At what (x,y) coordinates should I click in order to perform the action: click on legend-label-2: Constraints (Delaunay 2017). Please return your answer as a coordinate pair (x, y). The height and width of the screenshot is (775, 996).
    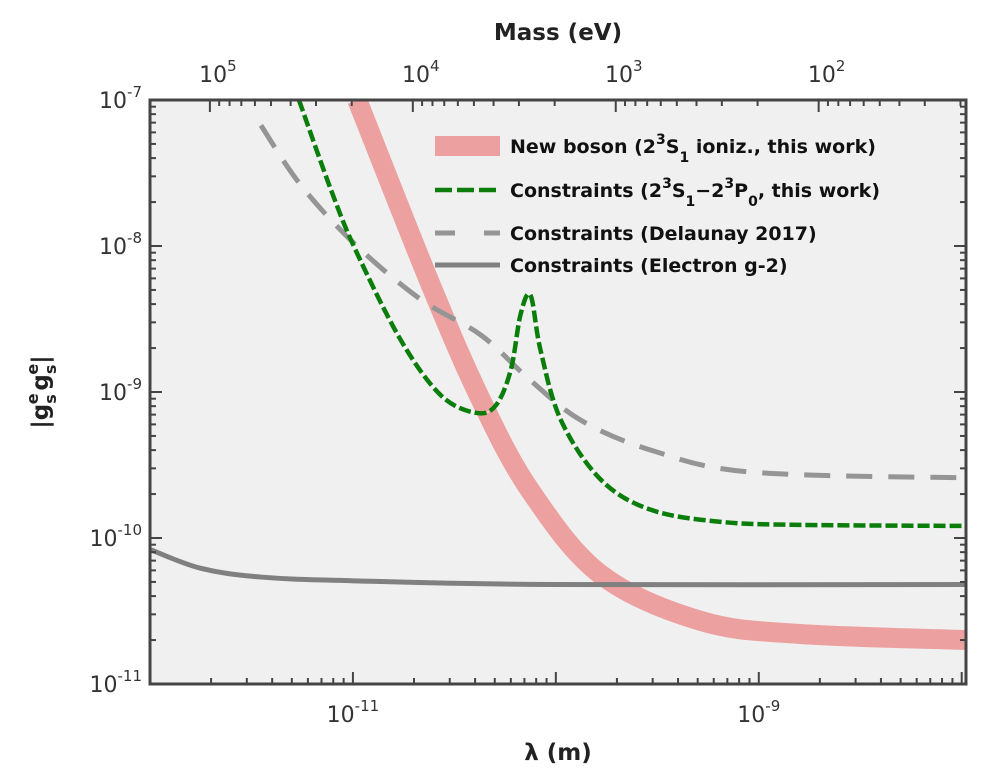
    Looking at the image, I should click on (663, 234).